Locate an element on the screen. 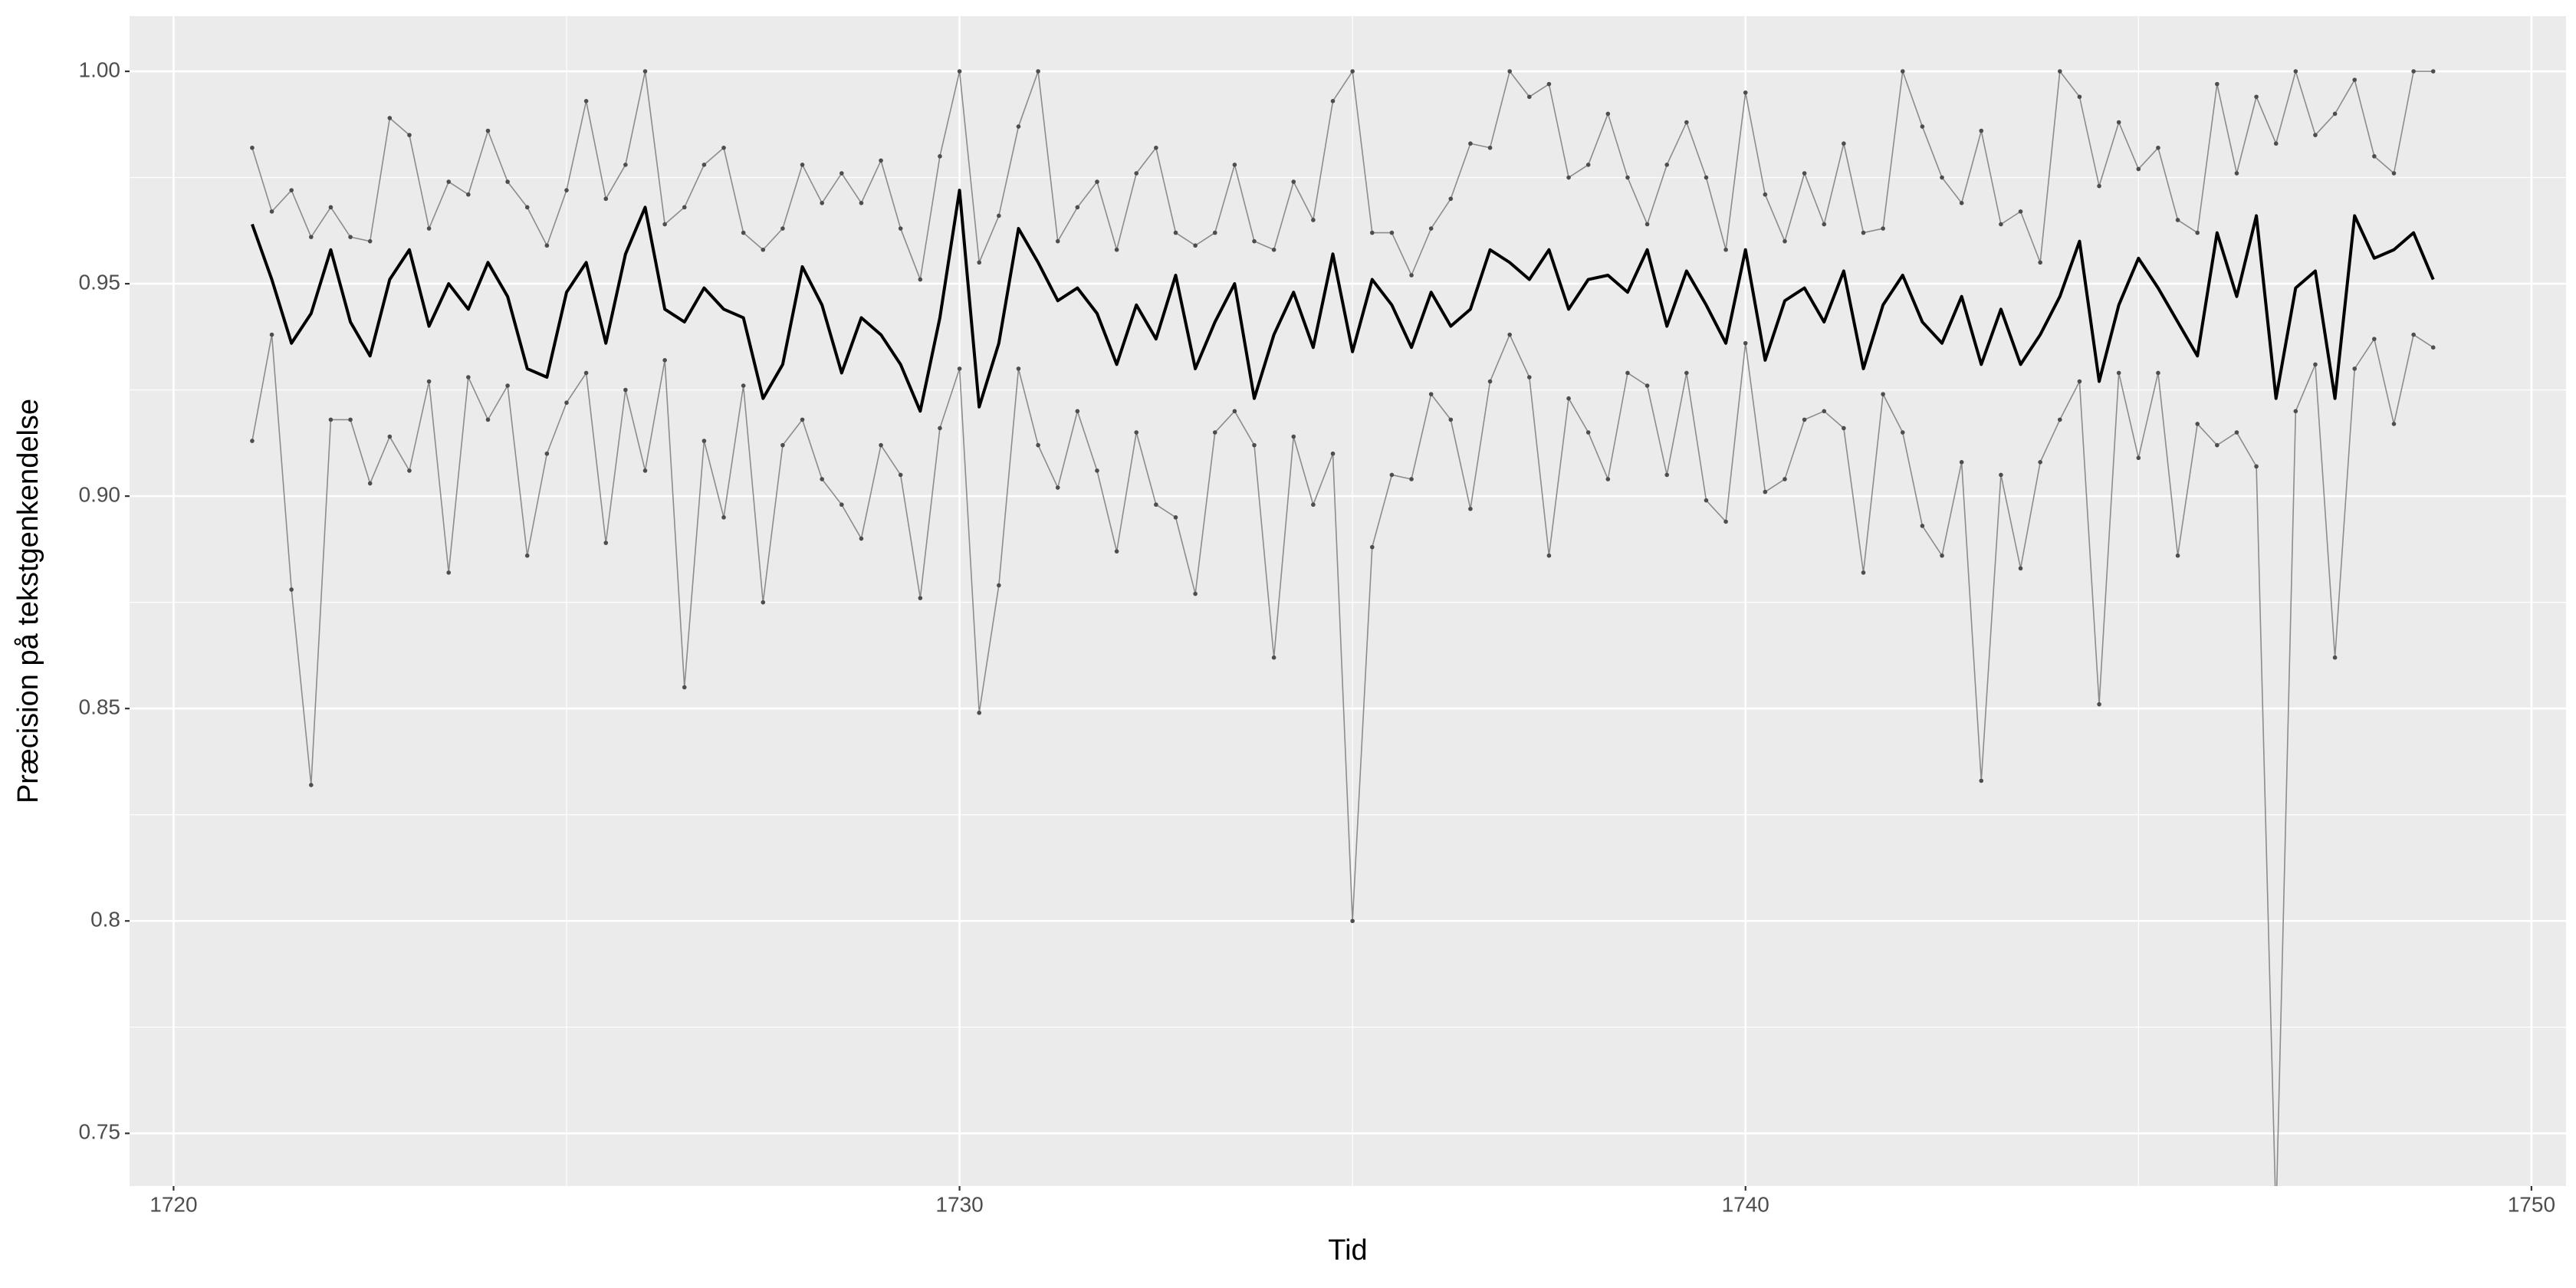  y-tick-label: 0.85 is located at coordinates (100, 707).